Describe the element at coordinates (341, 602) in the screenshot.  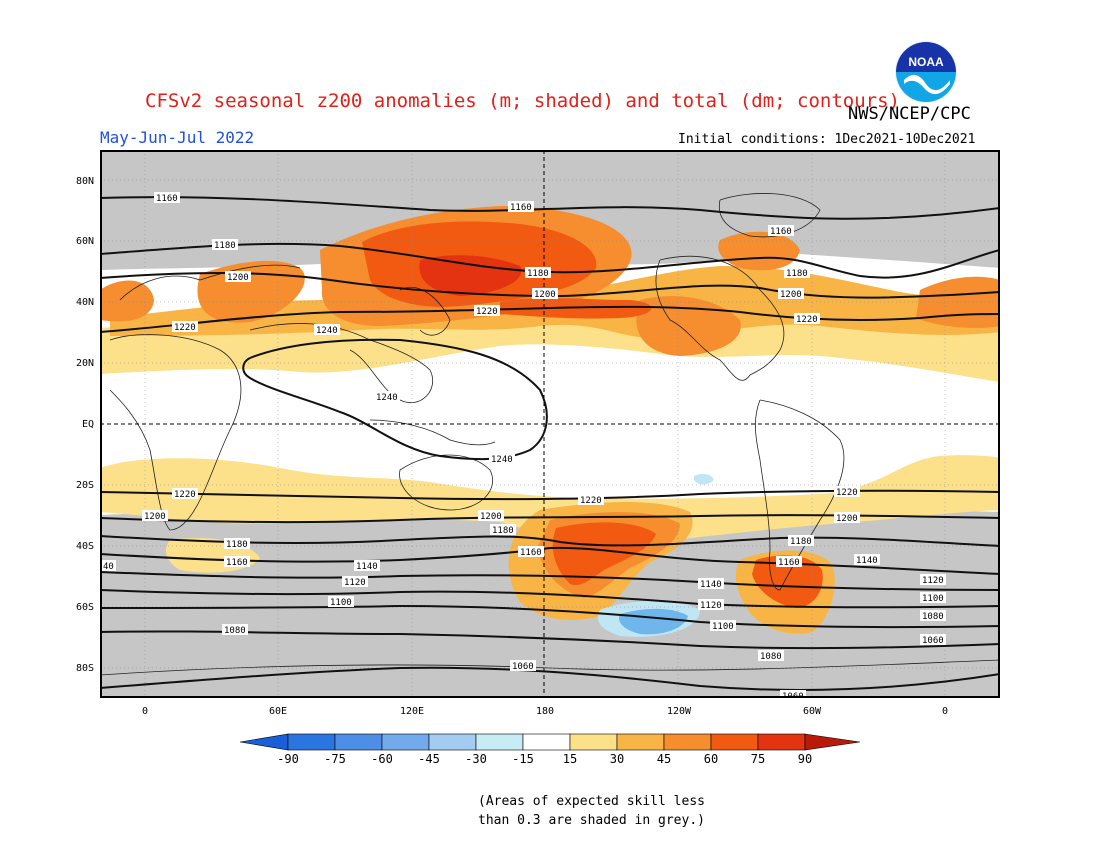
I see `contour-label-group-24: 1100` at that location.